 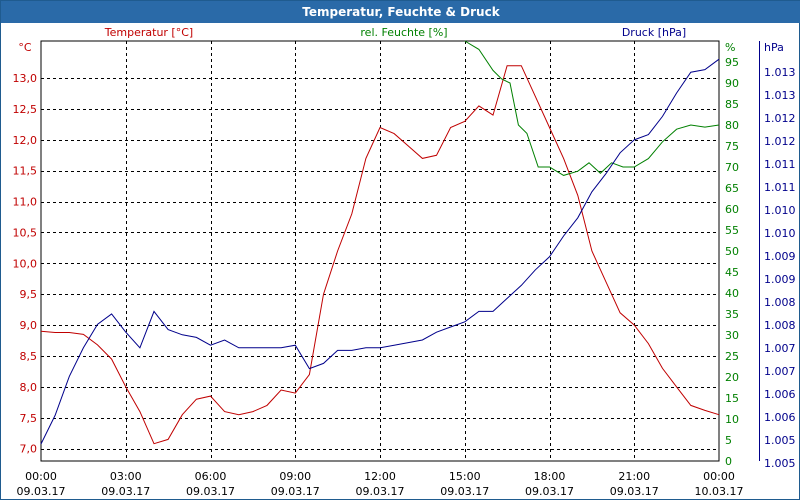 I want to click on temperature-unit-label: °C, so click(x=25, y=47).